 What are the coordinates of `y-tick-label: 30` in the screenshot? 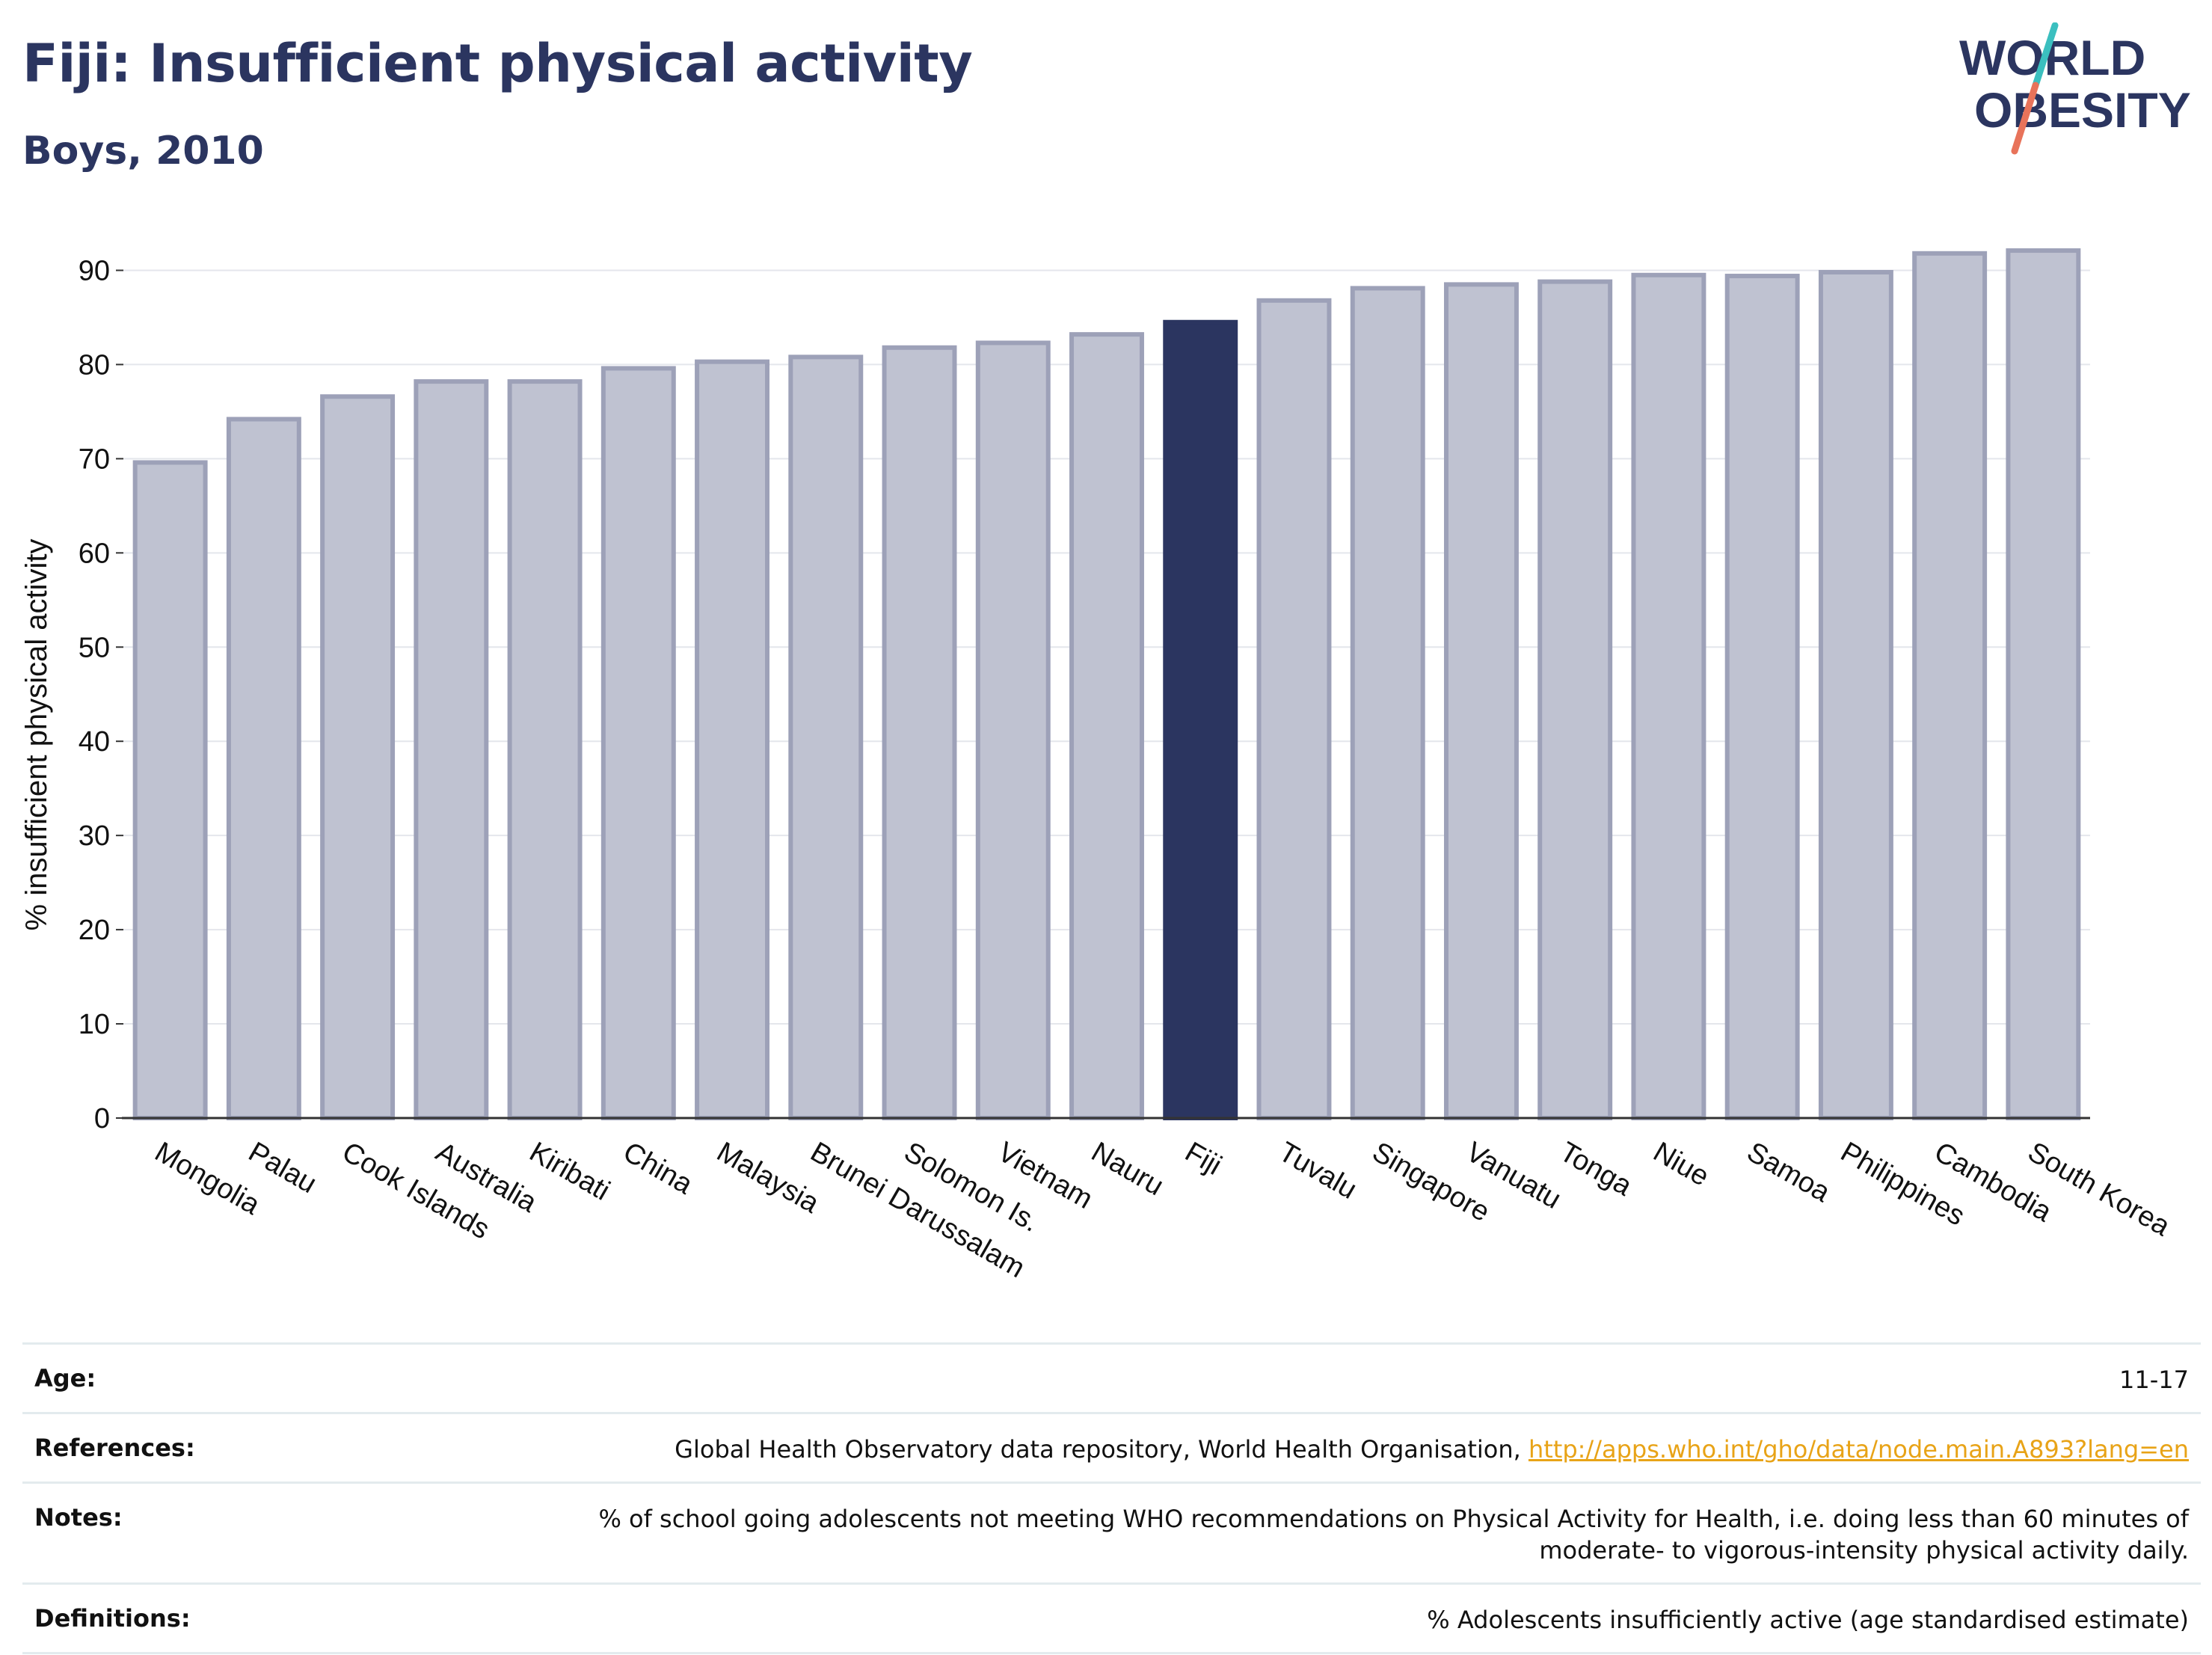 It's located at (94, 836).